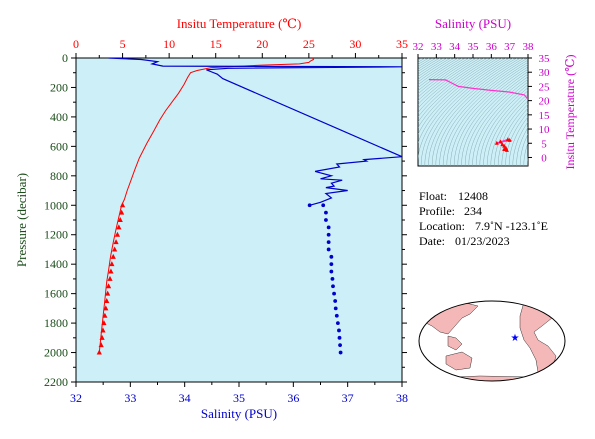 The height and width of the screenshot is (439, 595). I want to click on top-axis-title: Insitu Temperature (℃), so click(239, 23).